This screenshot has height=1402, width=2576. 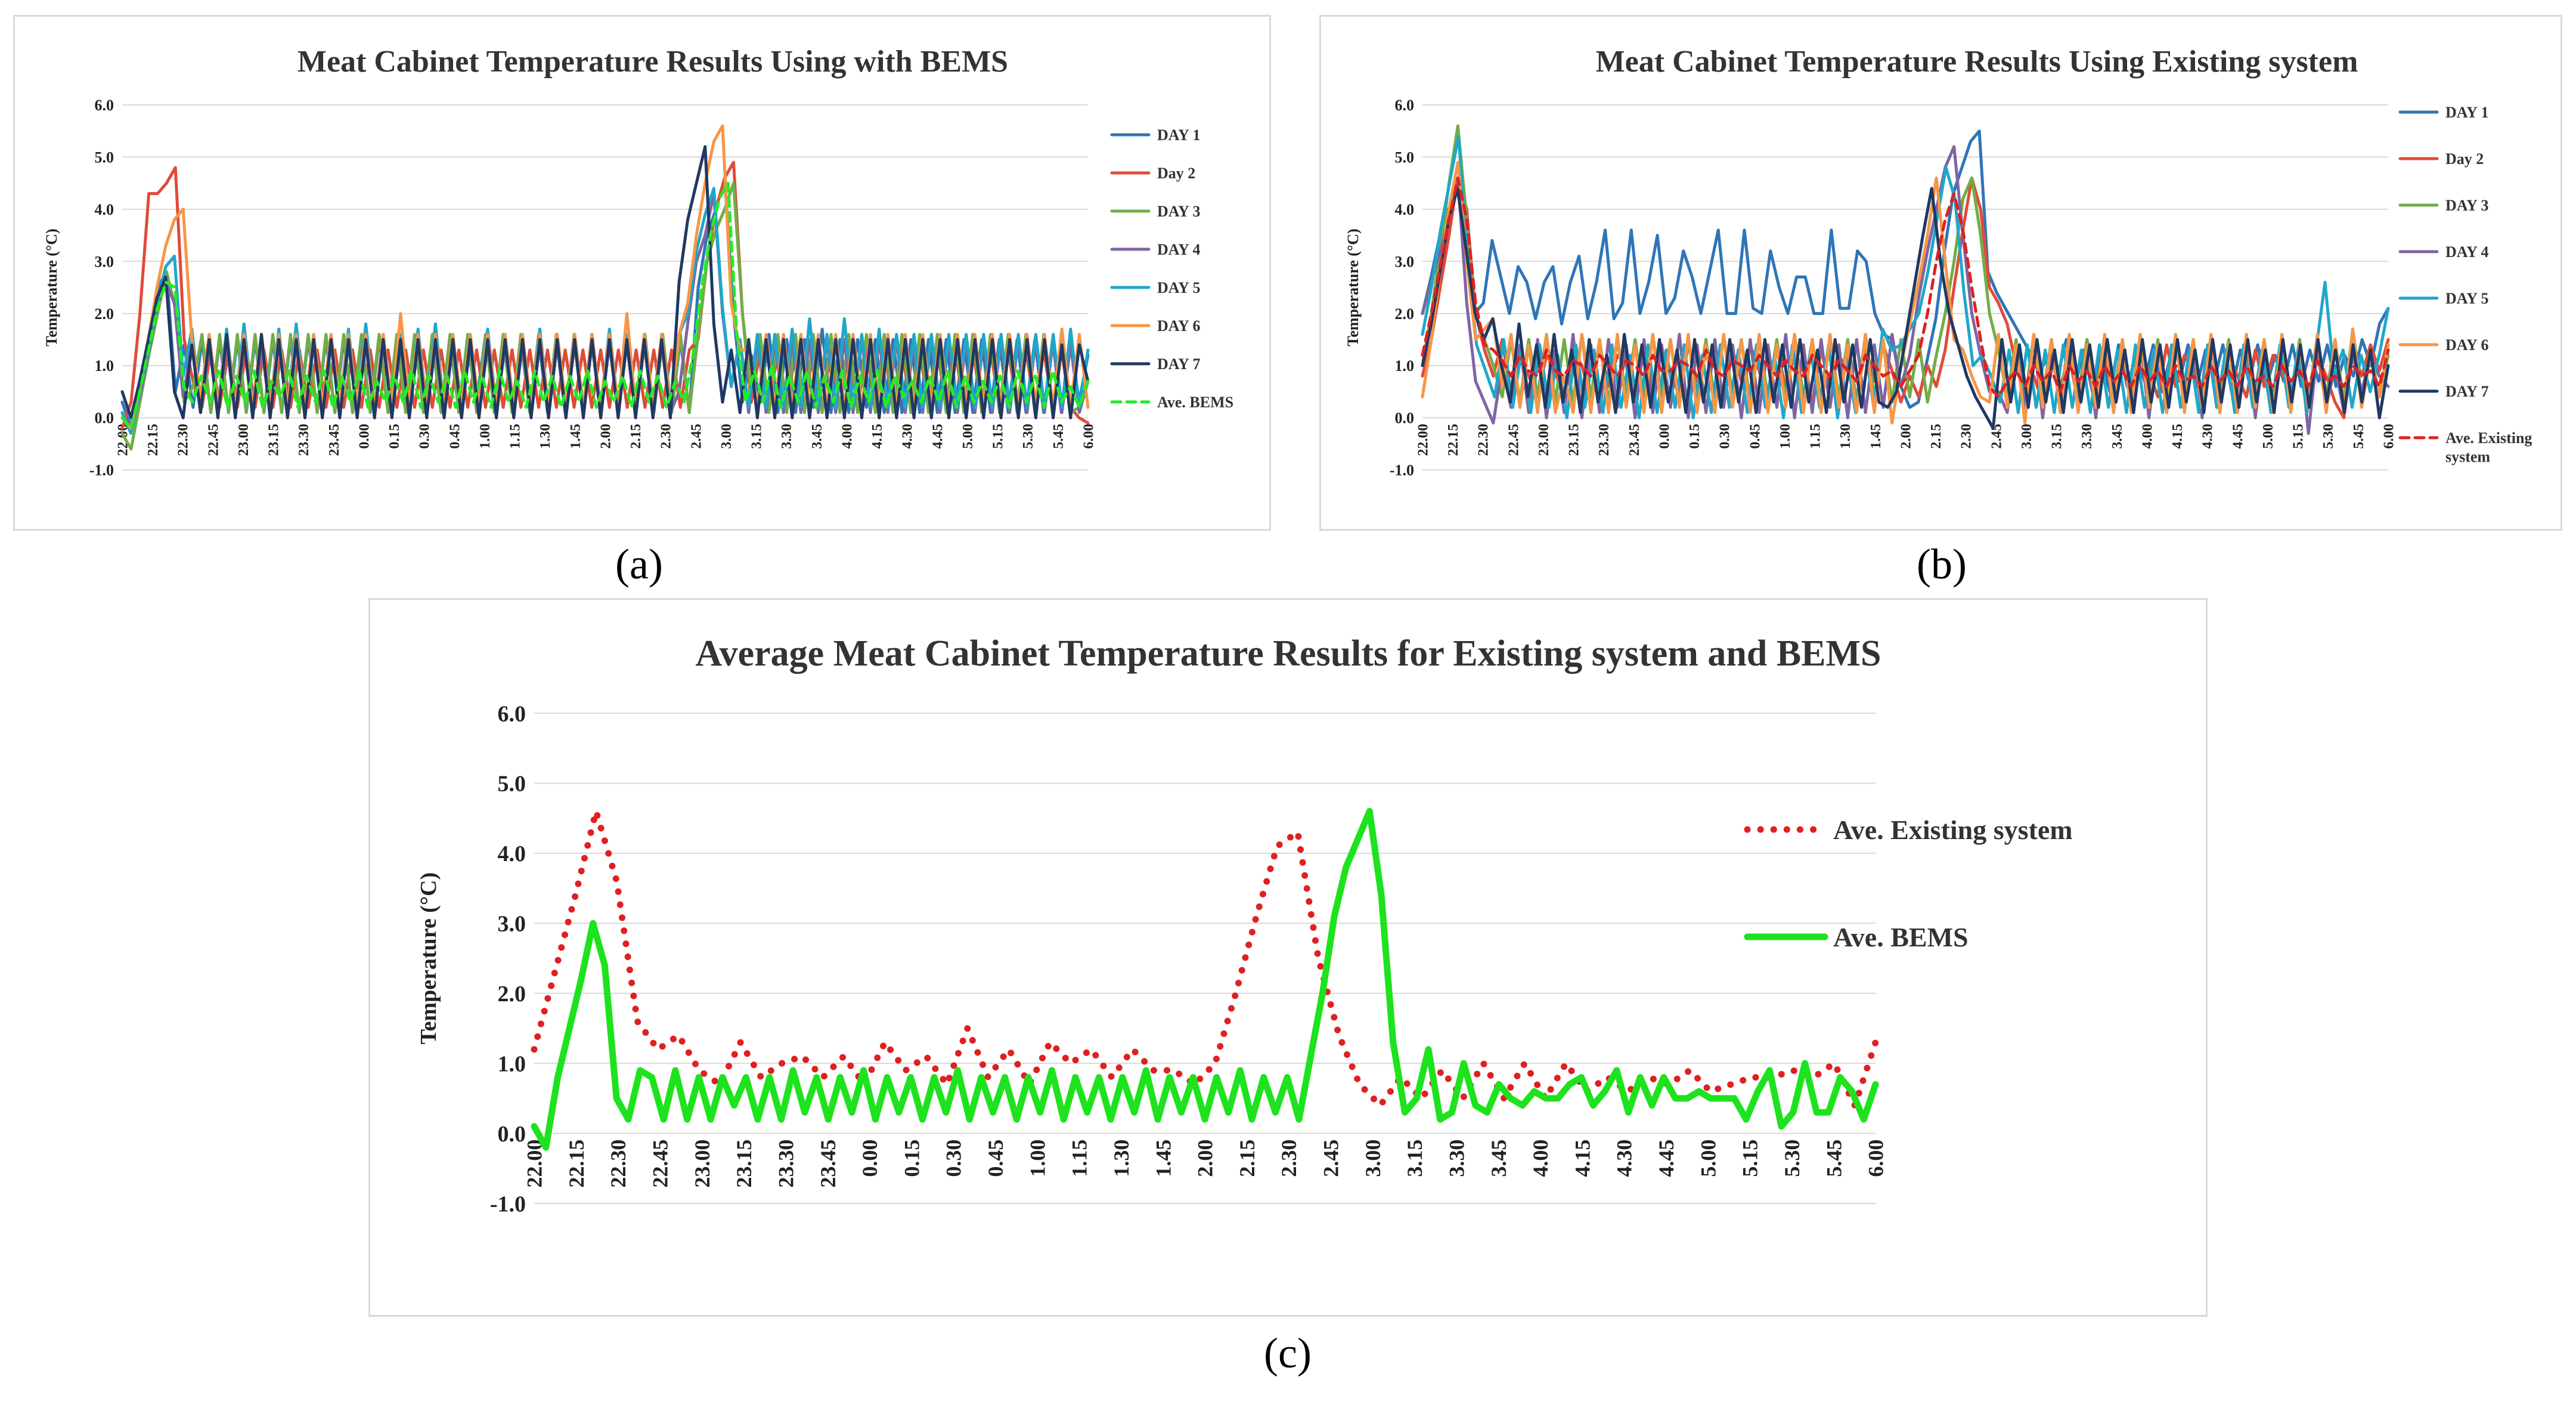 What do you see at coordinates (2466, 391) in the screenshot?
I see `legend-label: DAY 7` at bounding box center [2466, 391].